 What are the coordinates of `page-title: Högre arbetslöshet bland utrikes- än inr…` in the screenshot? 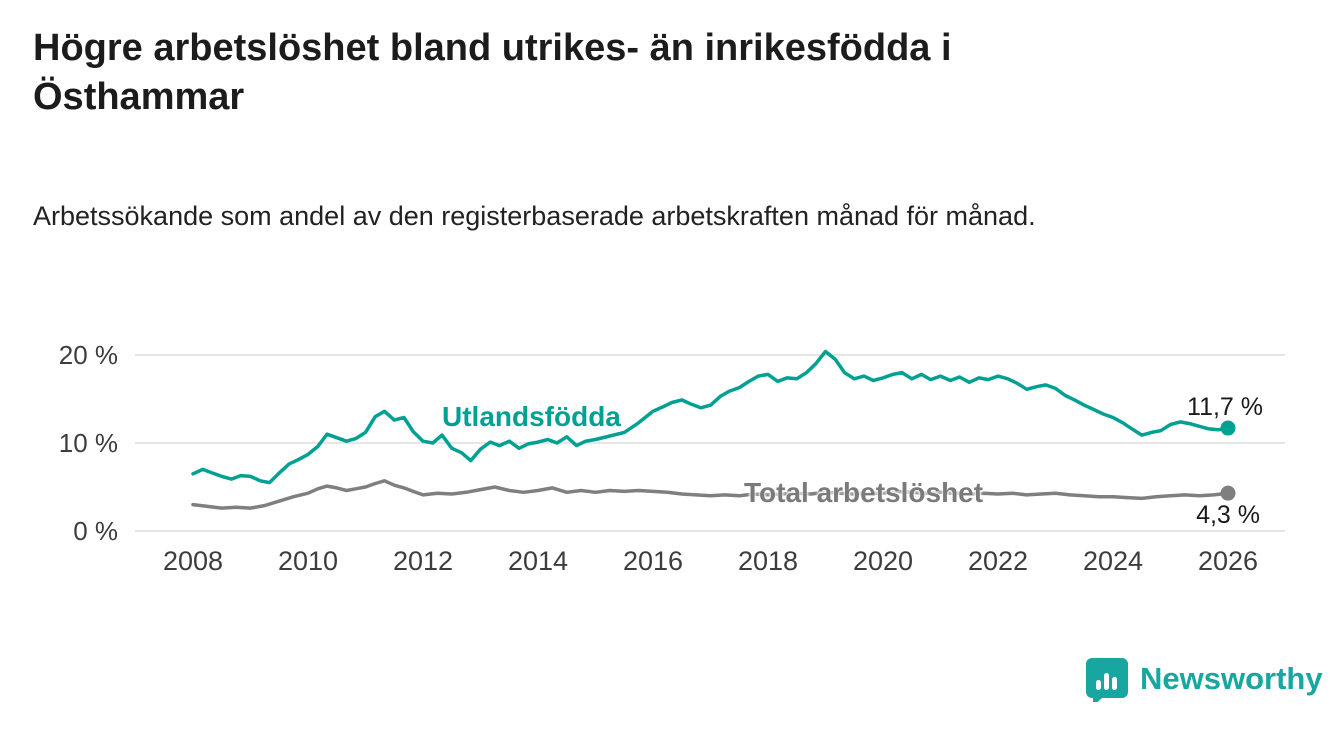 It's located at (492, 72).